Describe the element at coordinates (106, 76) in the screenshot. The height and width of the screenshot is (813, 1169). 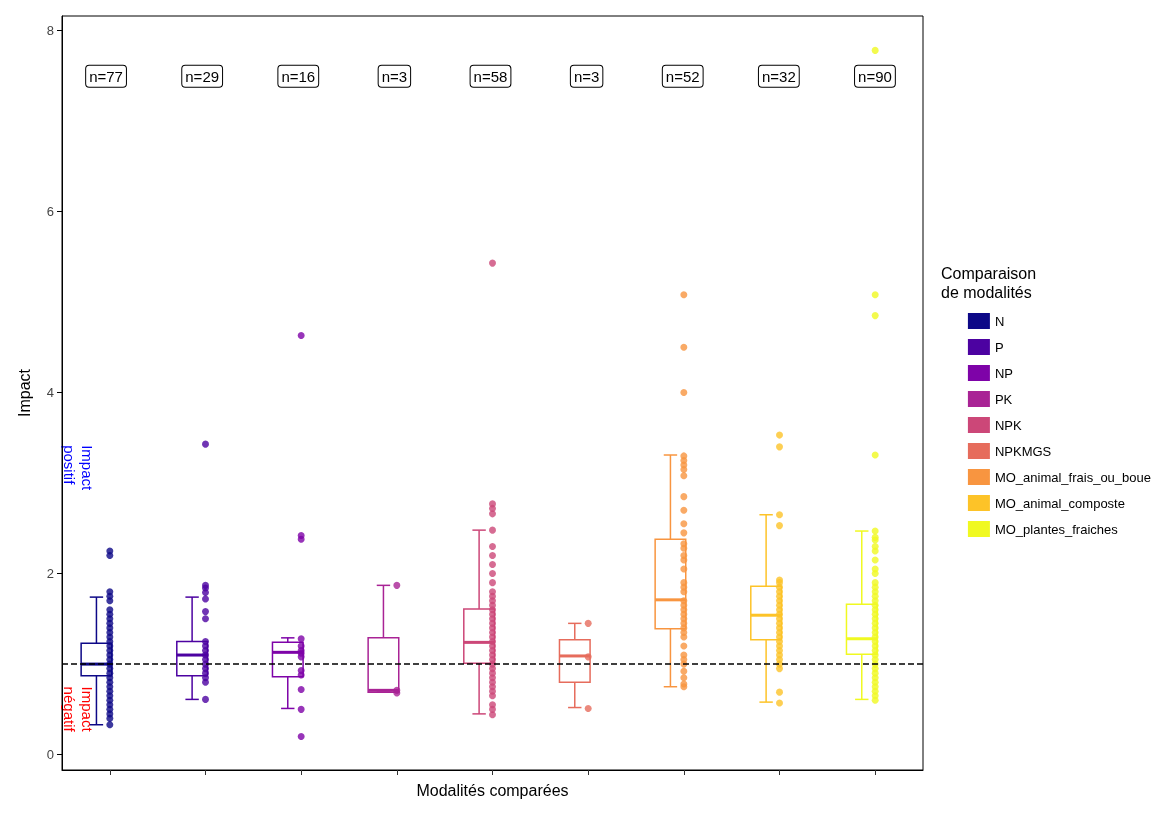
I see `annotation: n=77` at that location.